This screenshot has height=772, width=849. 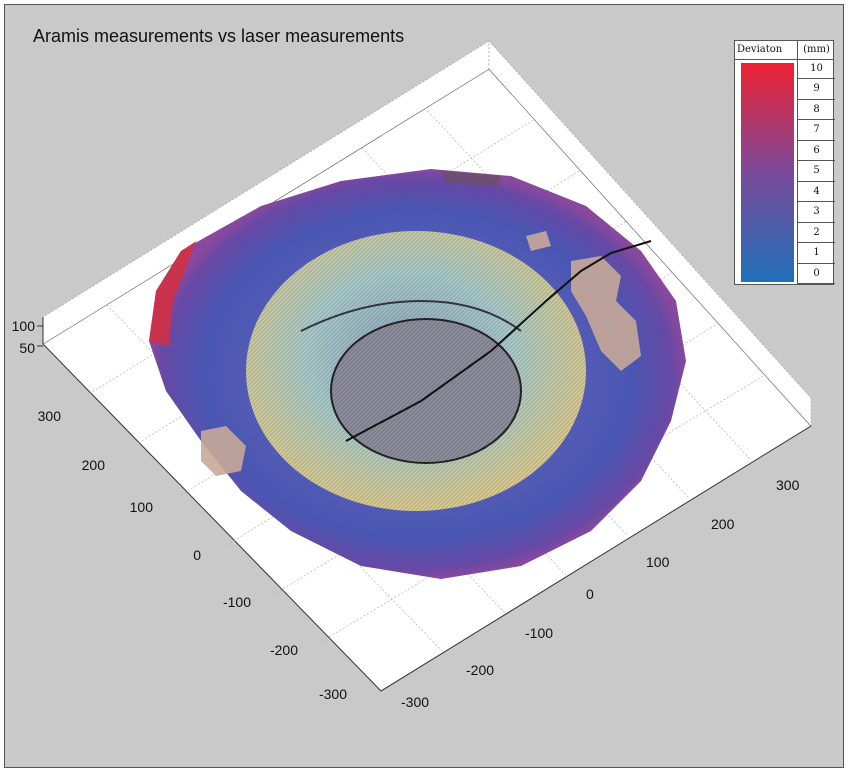 What do you see at coordinates (816, 212) in the screenshot?
I see `legend-scale-value: 3` at bounding box center [816, 212].